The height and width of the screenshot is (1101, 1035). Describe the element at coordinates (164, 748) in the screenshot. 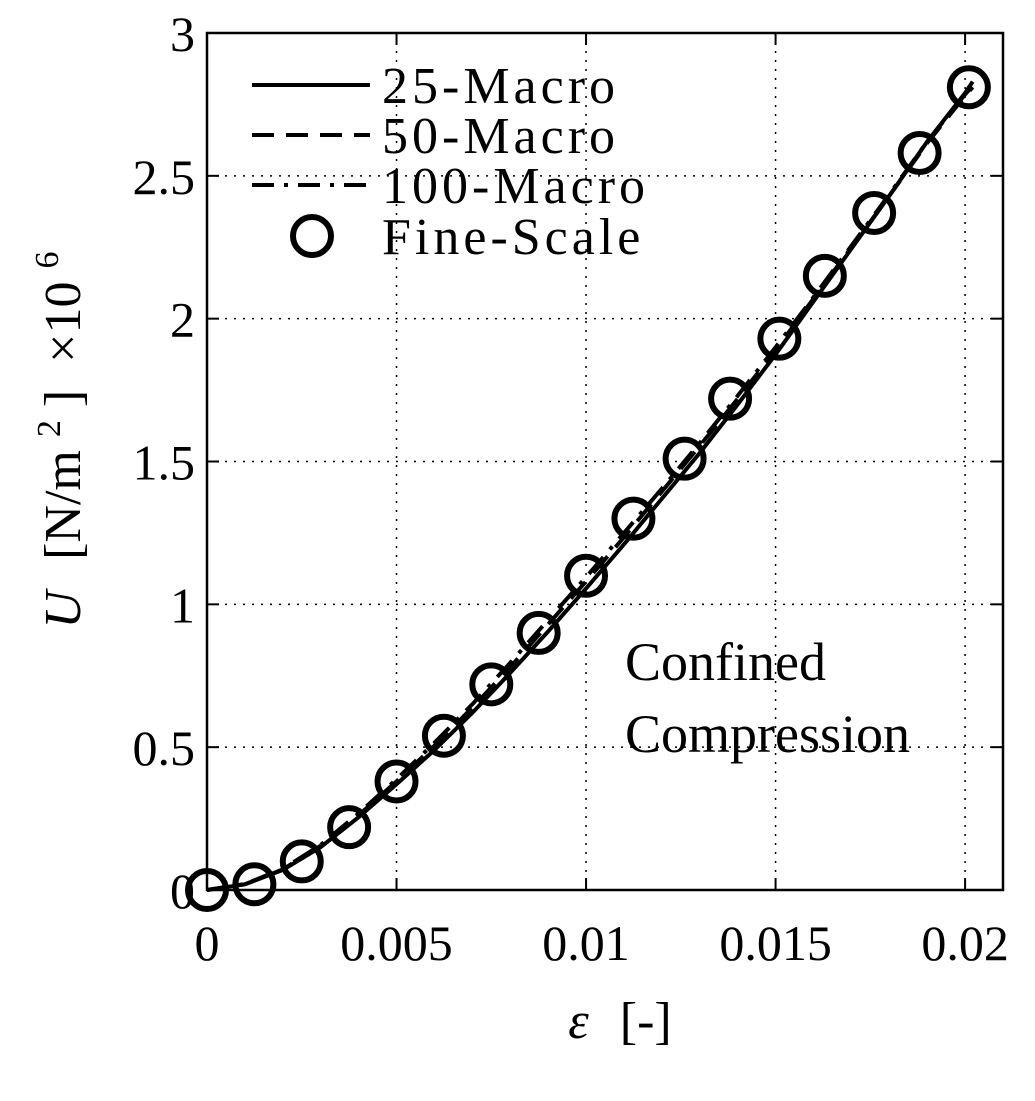

I see `y-tick-label: 0.5` at that location.